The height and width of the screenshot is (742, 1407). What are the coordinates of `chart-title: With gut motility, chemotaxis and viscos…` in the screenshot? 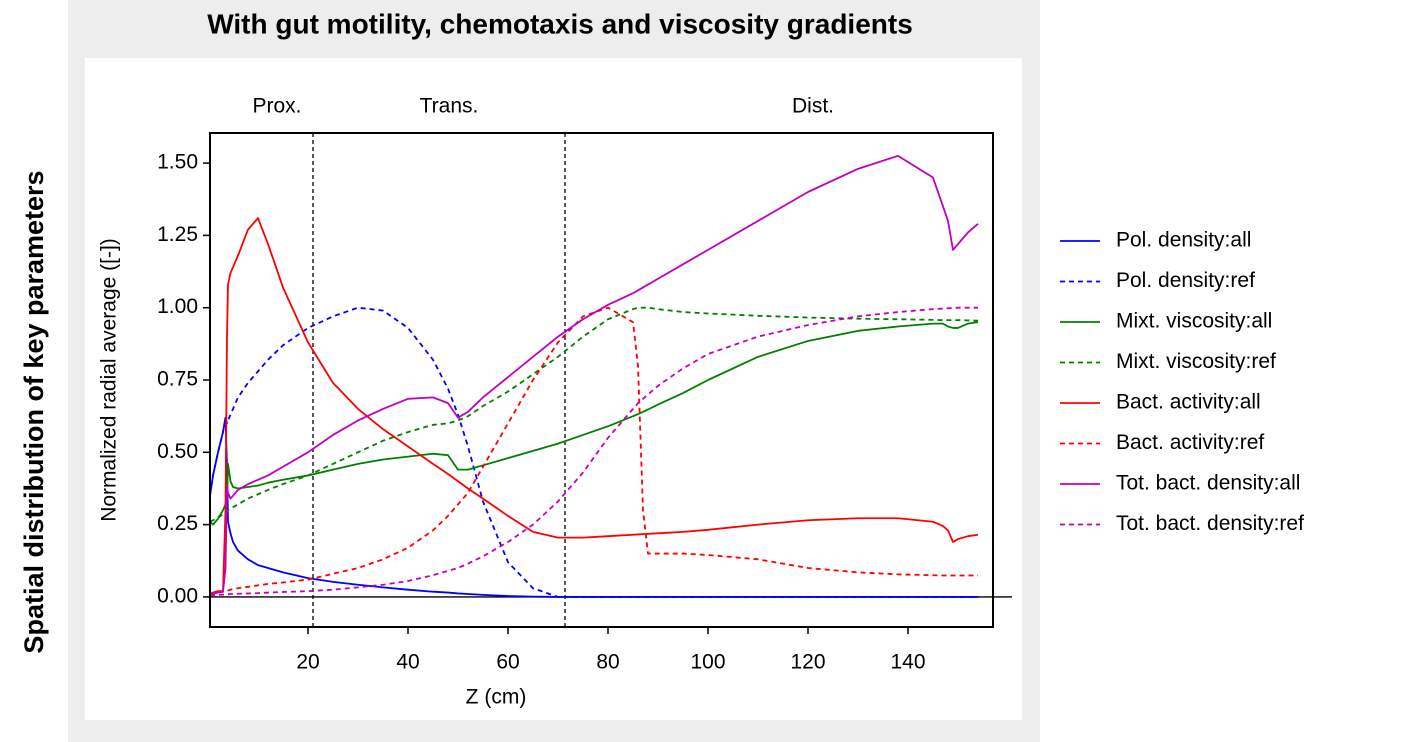 It's located at (560, 23).